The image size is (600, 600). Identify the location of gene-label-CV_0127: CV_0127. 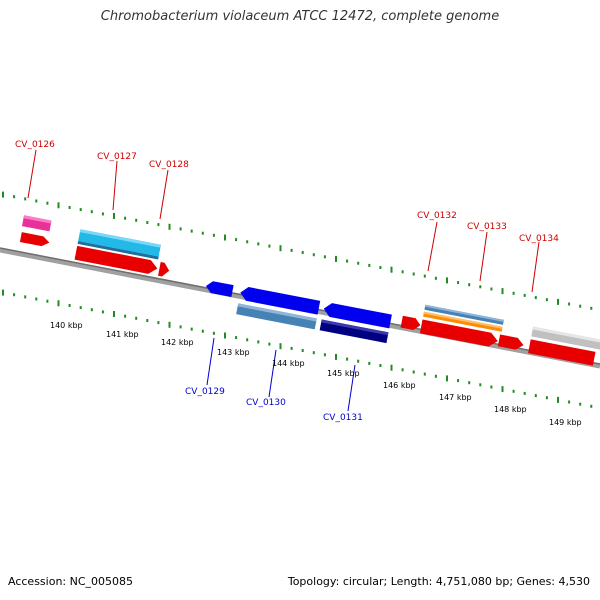
(117, 157).